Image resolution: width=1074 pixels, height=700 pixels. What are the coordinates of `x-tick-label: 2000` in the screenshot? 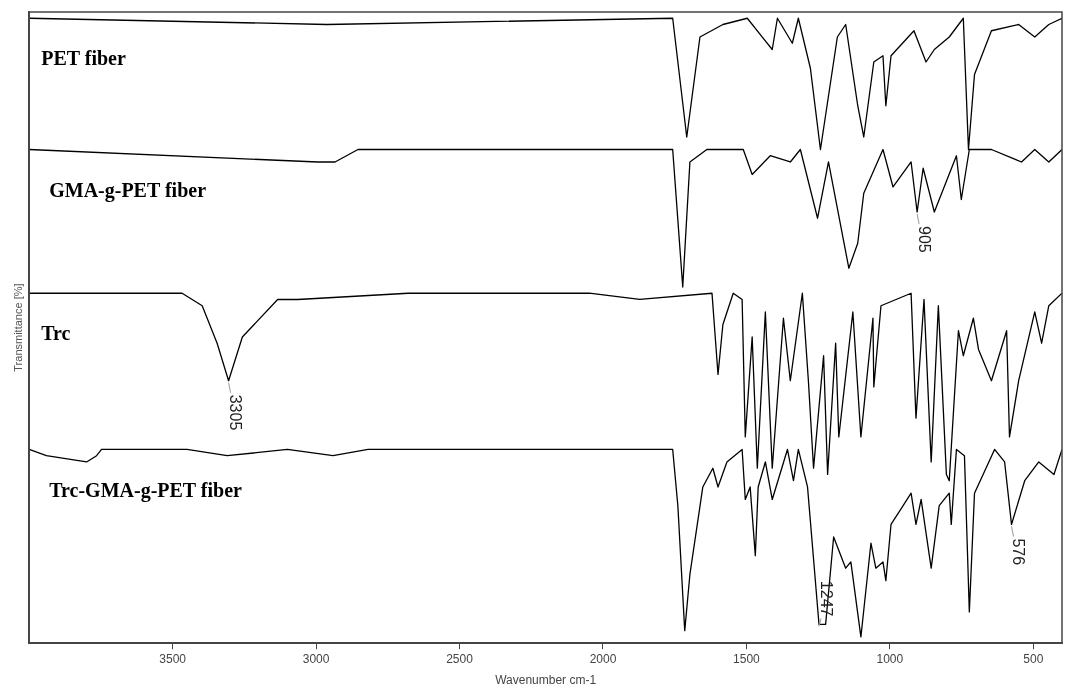 It's located at (603, 658).